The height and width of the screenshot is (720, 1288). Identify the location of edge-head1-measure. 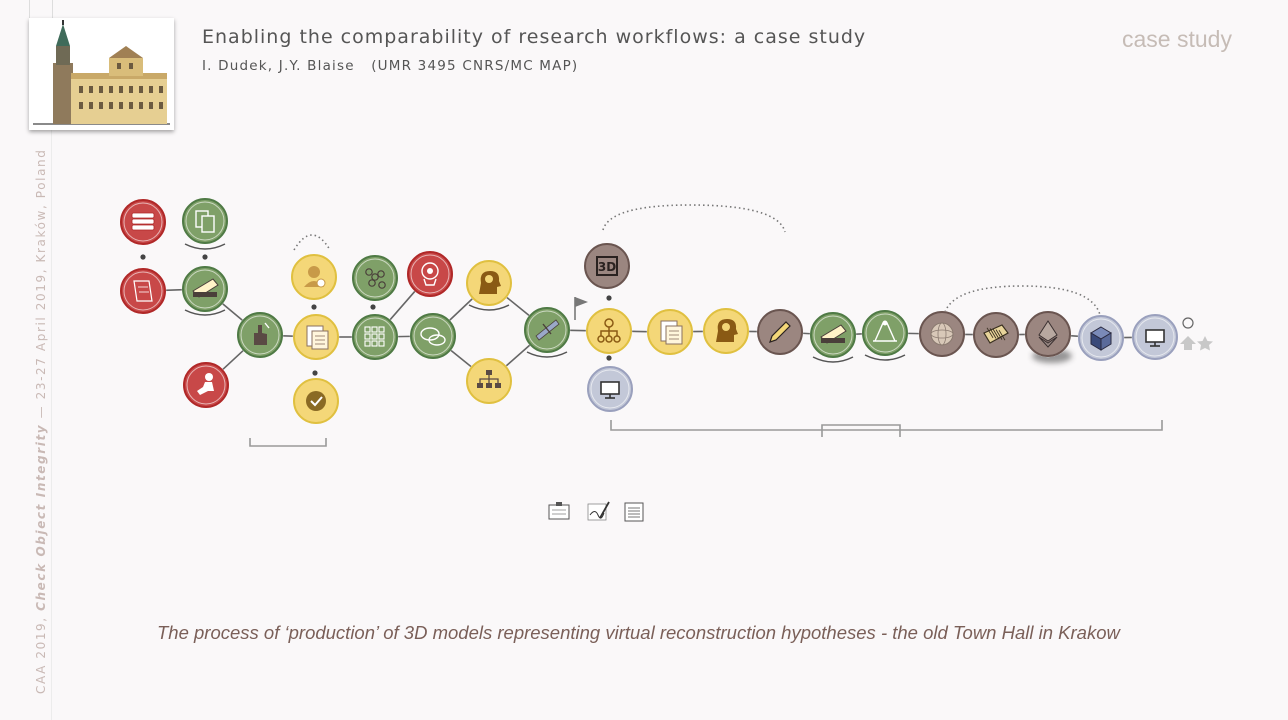
(518, 306).